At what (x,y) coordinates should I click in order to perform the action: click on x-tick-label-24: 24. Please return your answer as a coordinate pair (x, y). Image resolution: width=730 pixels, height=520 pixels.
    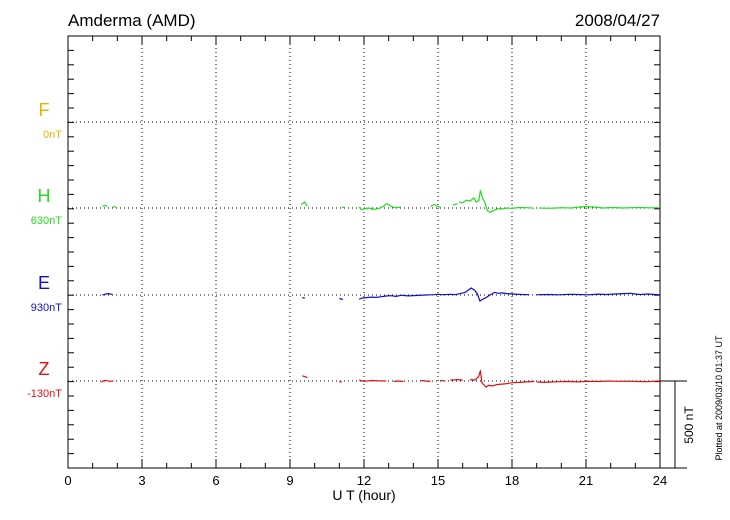
    Looking at the image, I should click on (660, 480).